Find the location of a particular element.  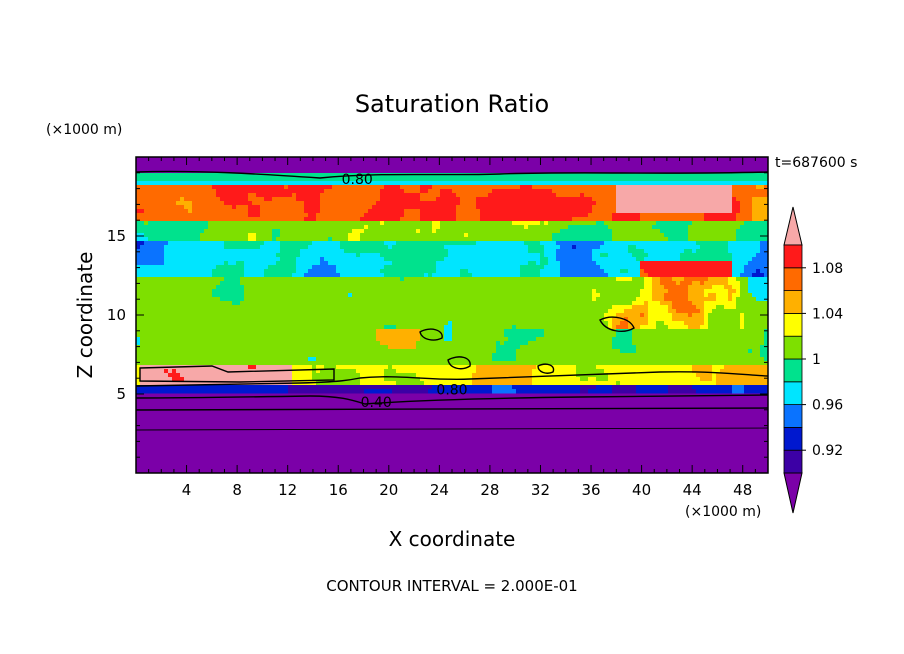

colorbar-tick-label: 1.04 is located at coordinates (827, 314).